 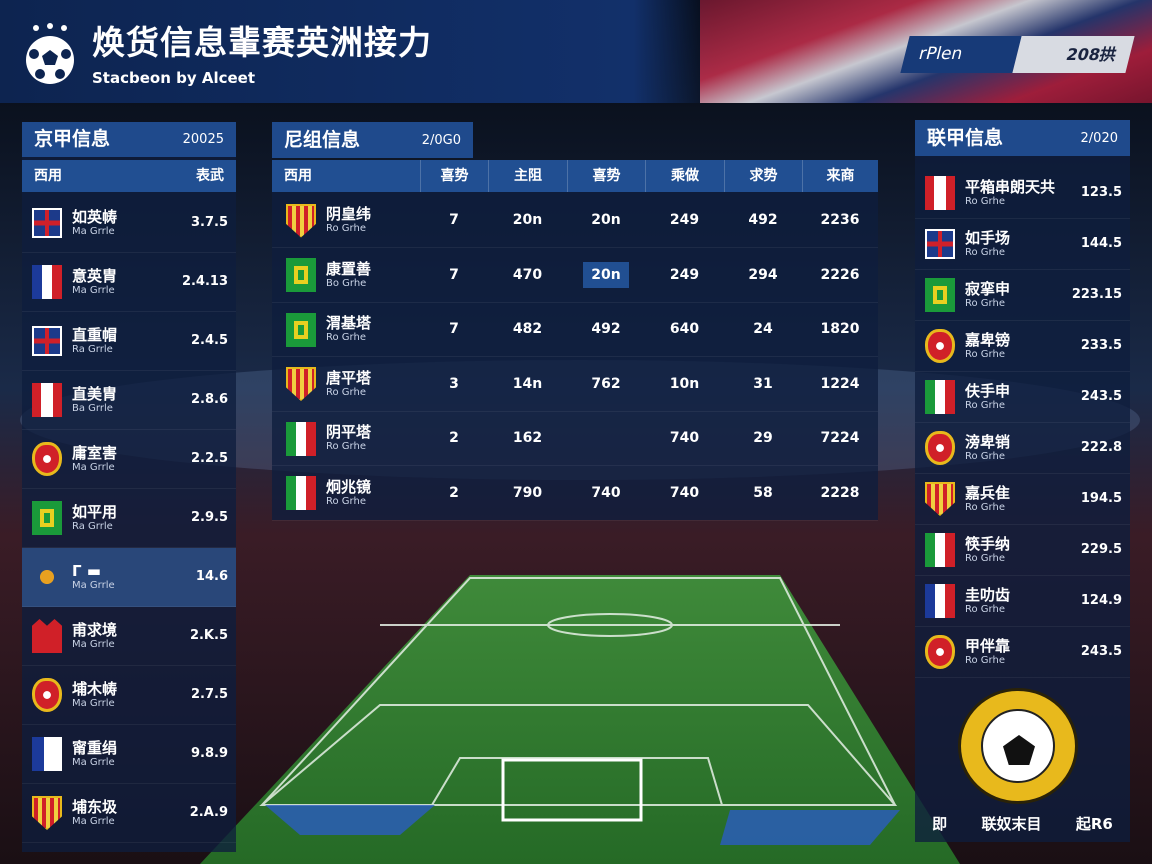 I want to click on column-header: 乘做, so click(x=684, y=176).